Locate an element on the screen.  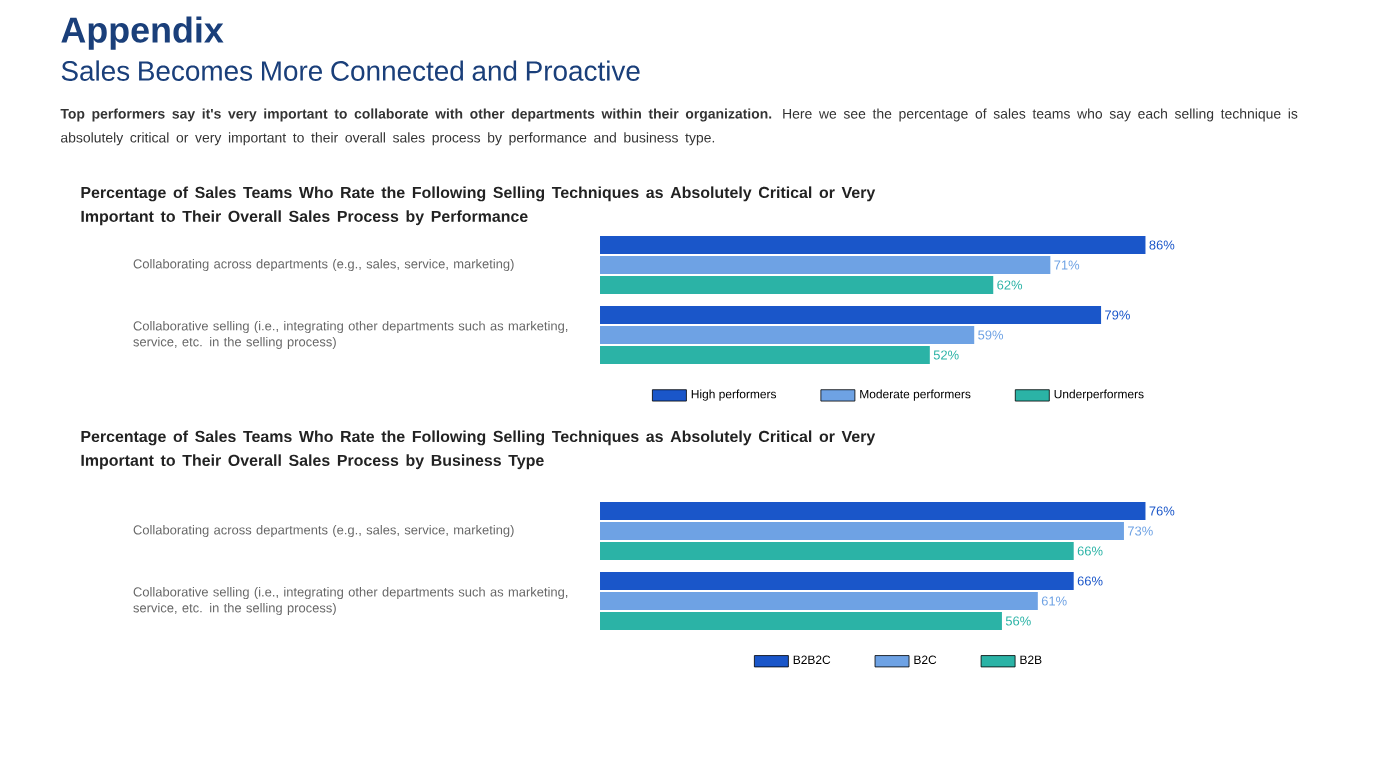
text: Appendix is located at coordinates (142, 33).